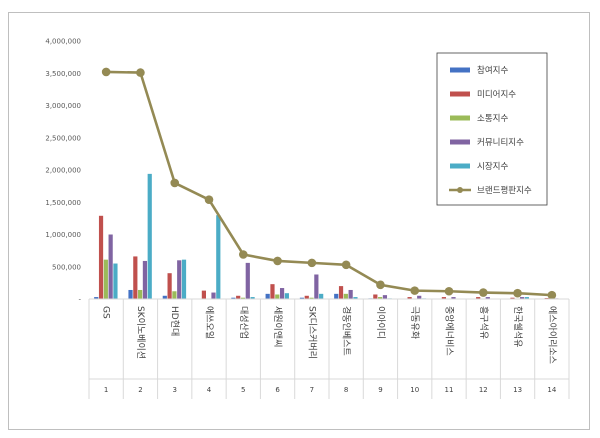  Describe the element at coordinates (63, 74) in the screenshot. I see `y-tick-label: 3,500,000` at that location.